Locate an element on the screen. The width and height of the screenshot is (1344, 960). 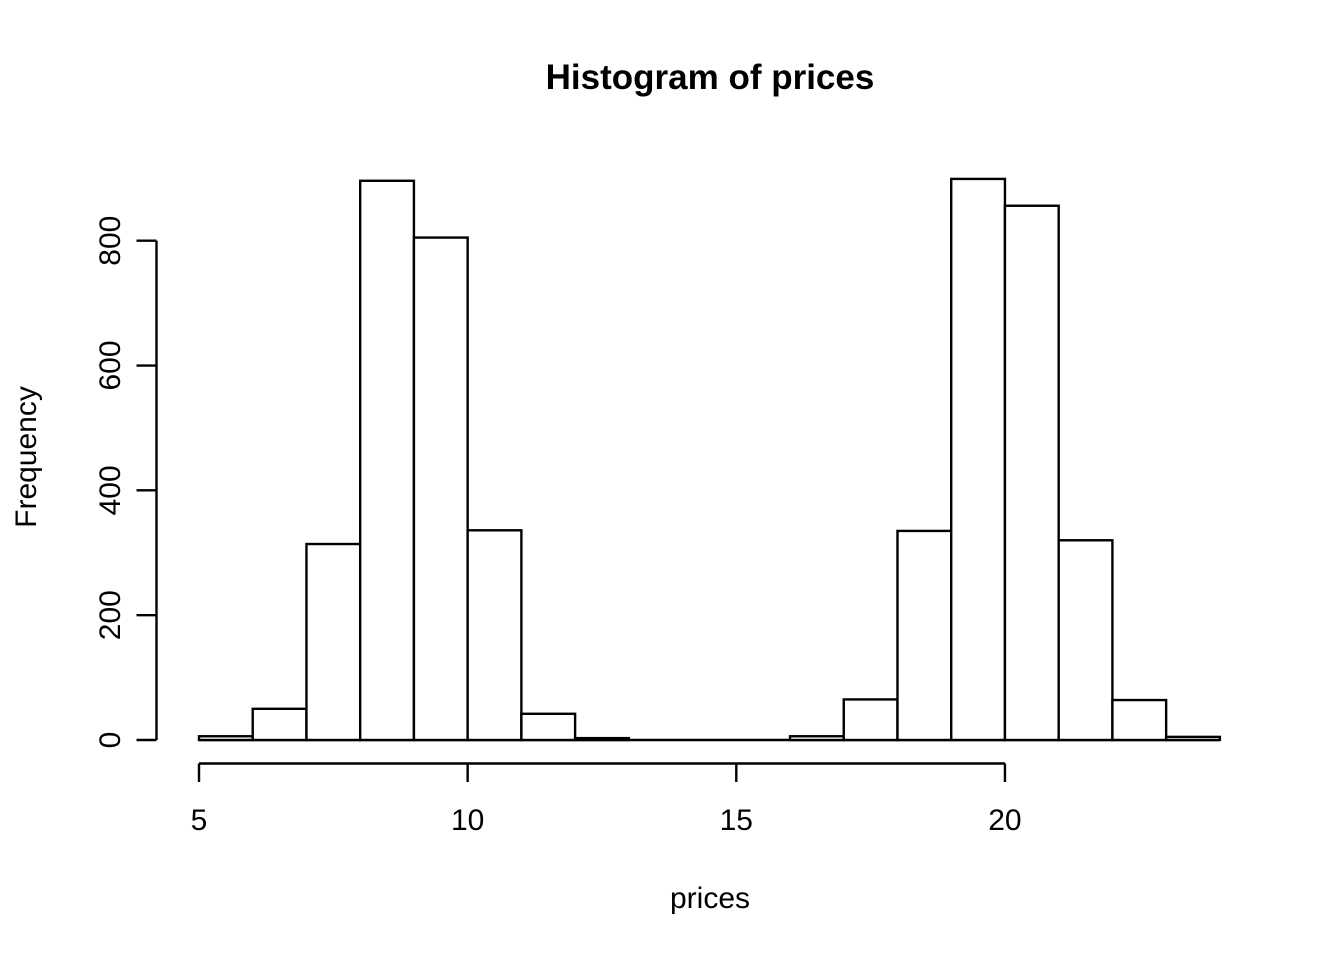
x-tick-label: 15 is located at coordinates (736, 820).